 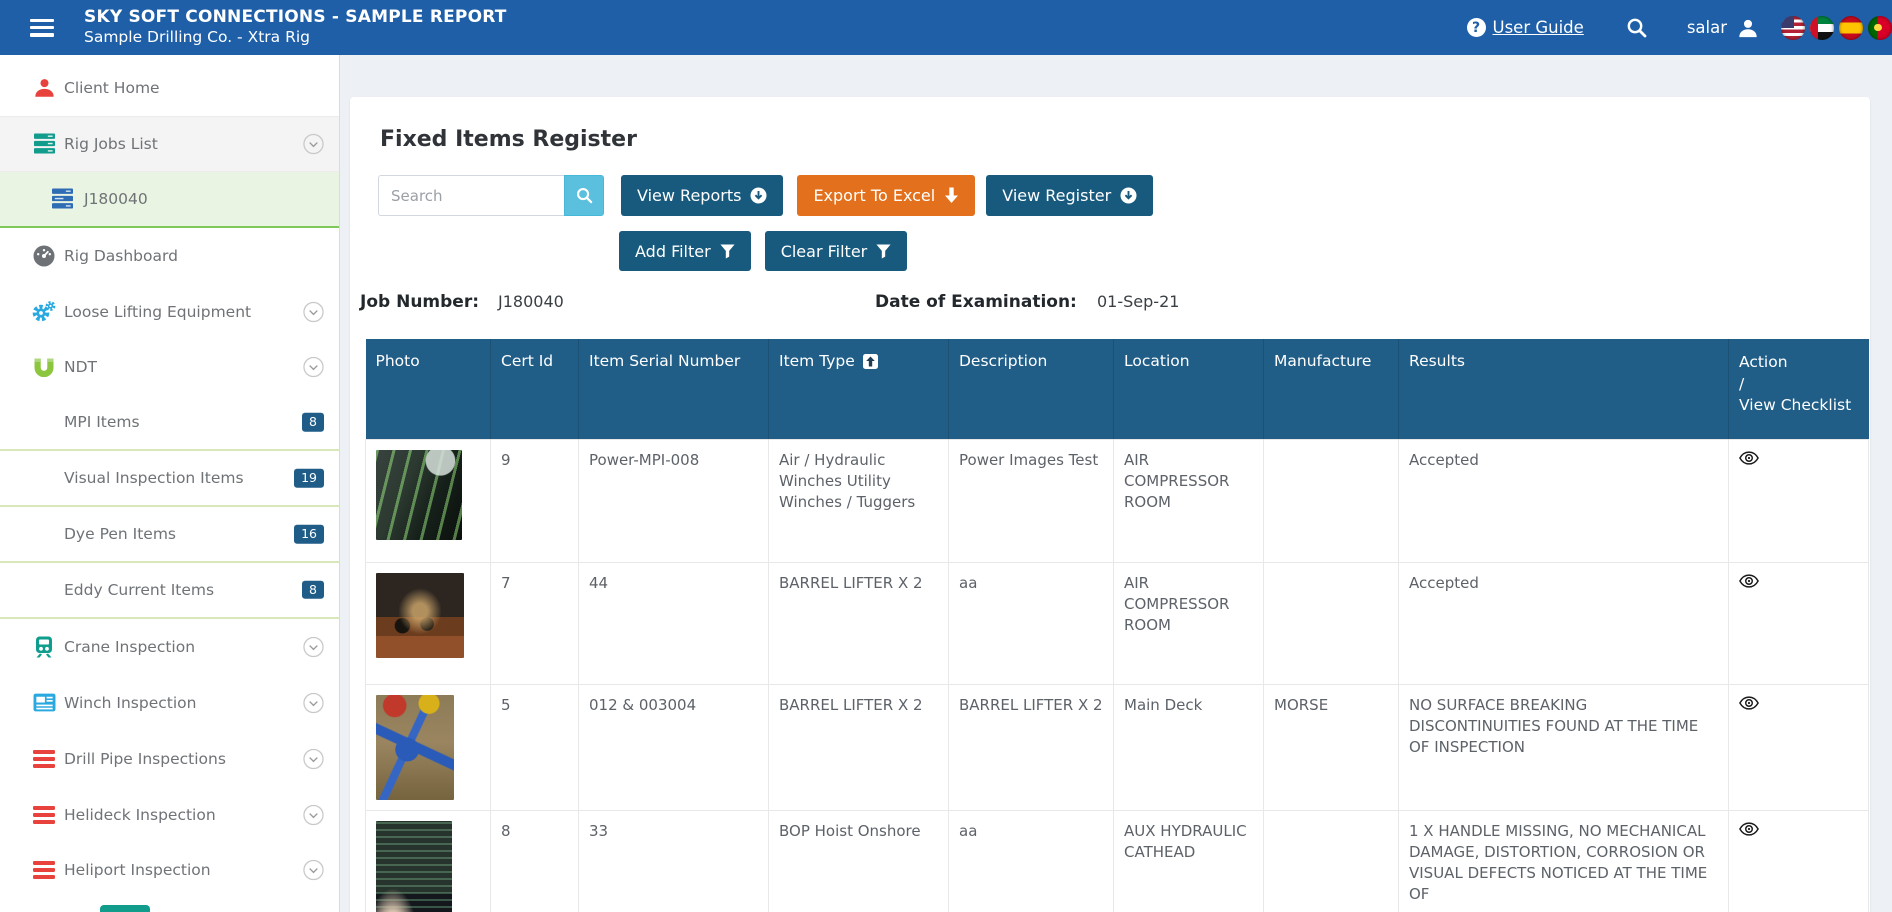 What do you see at coordinates (531, 301) in the screenshot?
I see `job-number-value: J180040` at bounding box center [531, 301].